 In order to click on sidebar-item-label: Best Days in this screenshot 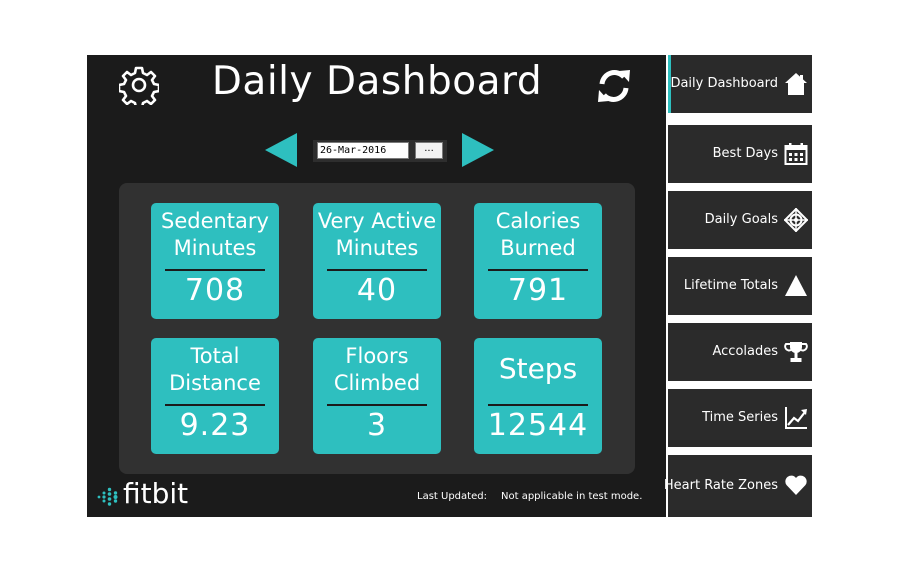, I will do `click(745, 153)`.